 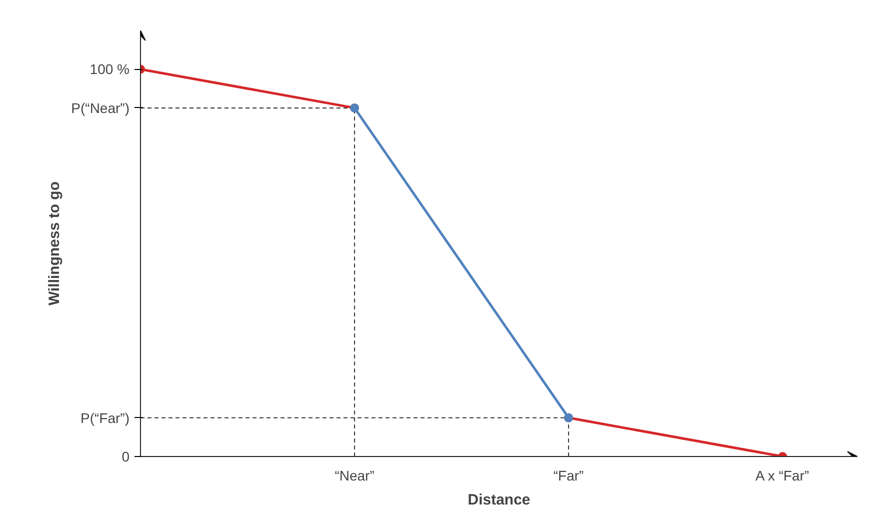 I want to click on x-axis-title: Distance, so click(x=499, y=500).